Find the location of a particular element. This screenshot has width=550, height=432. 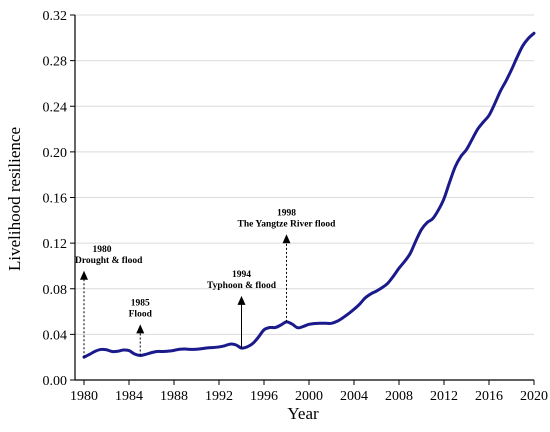

annotation-event: Drought & flood is located at coordinates (109, 261).